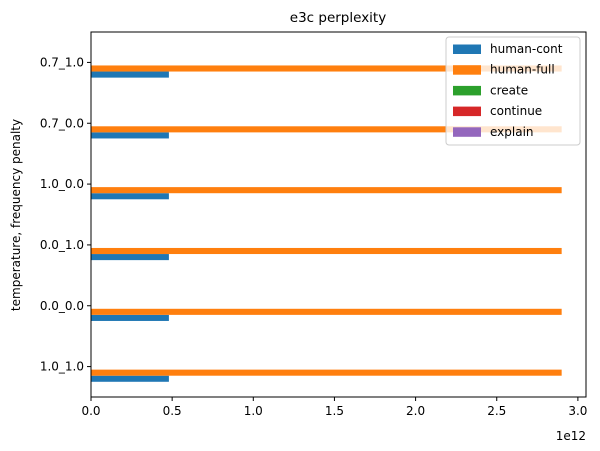  What do you see at coordinates (516, 111) in the screenshot?
I see `legend-label-continue: continue` at bounding box center [516, 111].